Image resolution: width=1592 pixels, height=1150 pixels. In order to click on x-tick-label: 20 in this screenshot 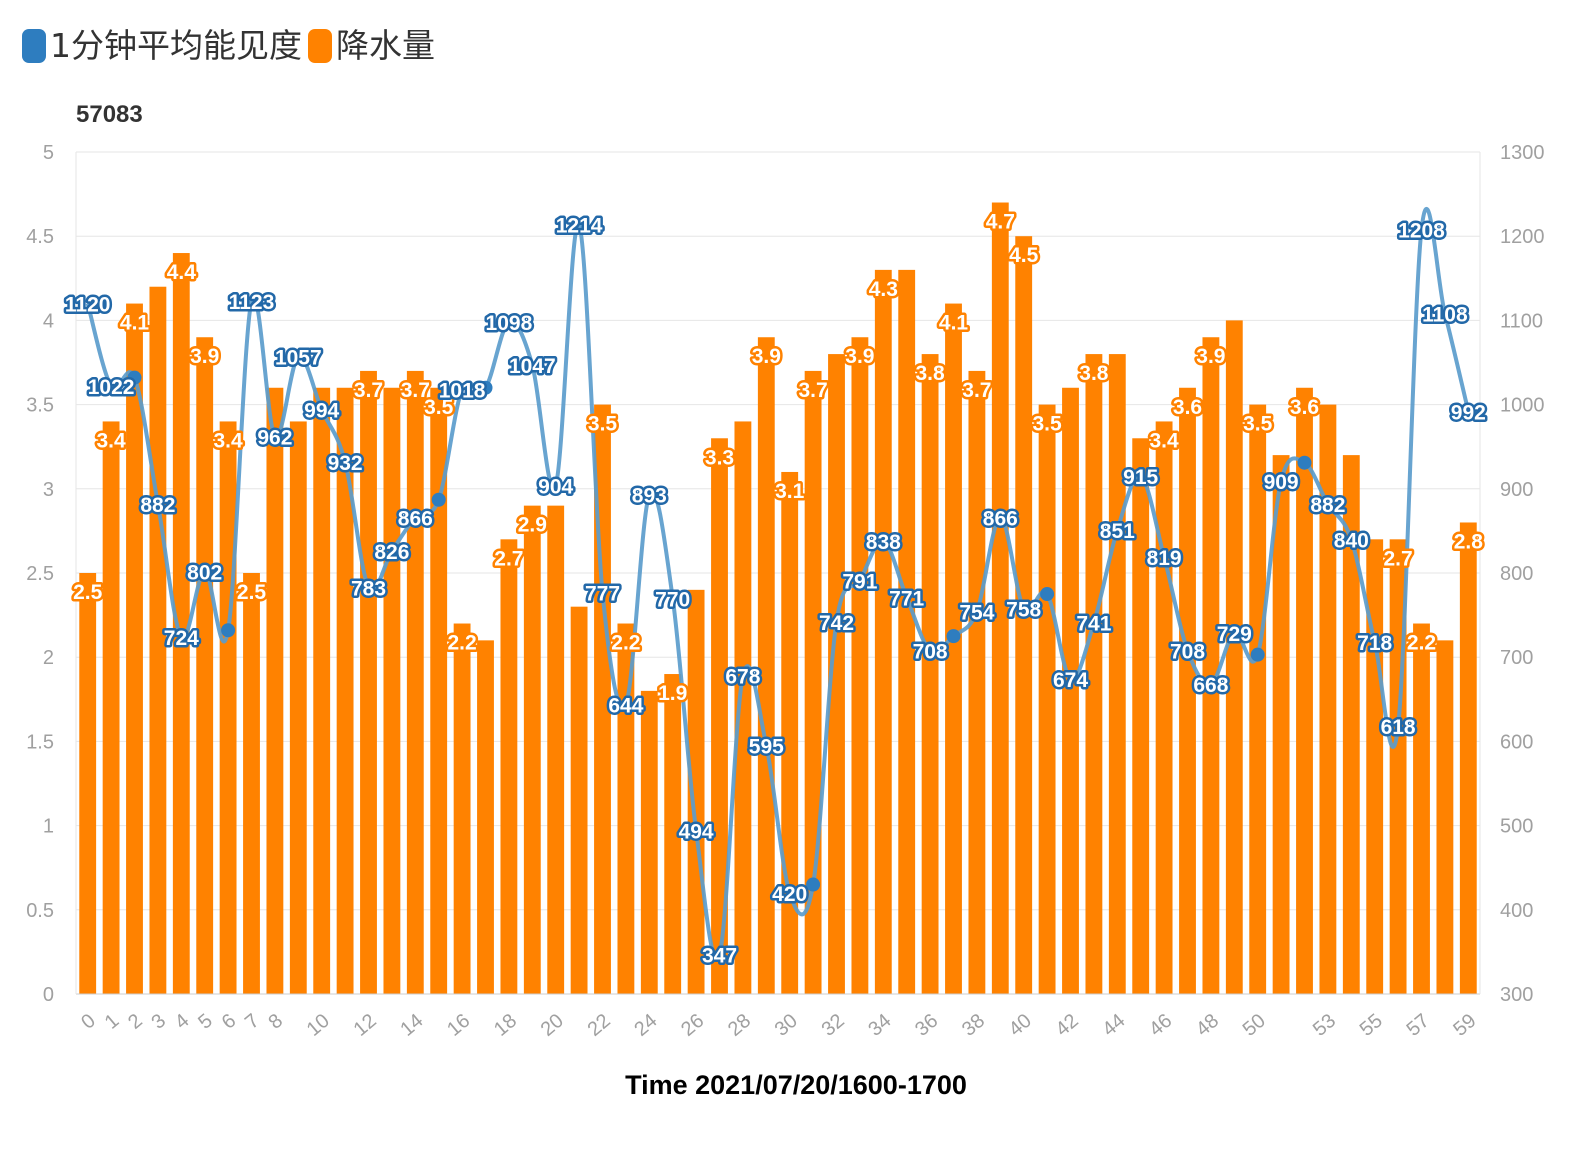, I will do `click(552, 1025)`.